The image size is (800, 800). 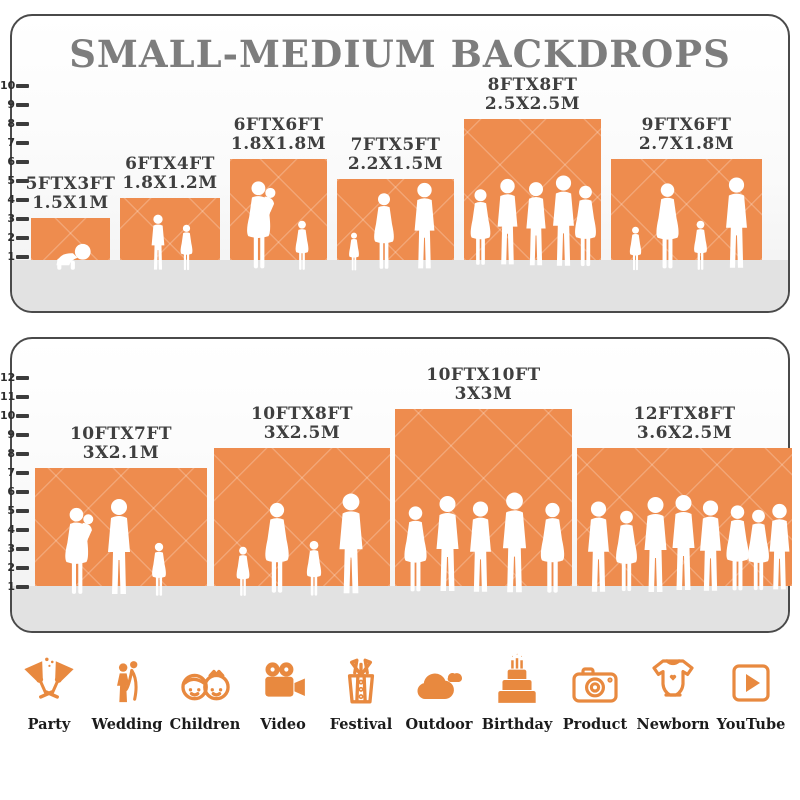 I want to click on page-title: SMALL-MEDIUM BACKDROPS, so click(x=400, y=54).